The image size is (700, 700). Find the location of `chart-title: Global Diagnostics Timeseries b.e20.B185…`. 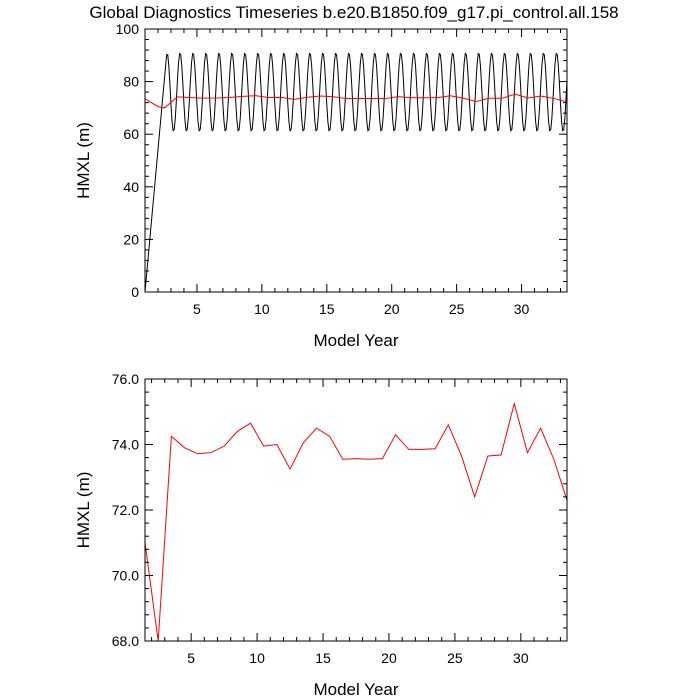

chart-title: Global Diagnostics Timeseries b.e20.B185… is located at coordinates (353, 12).